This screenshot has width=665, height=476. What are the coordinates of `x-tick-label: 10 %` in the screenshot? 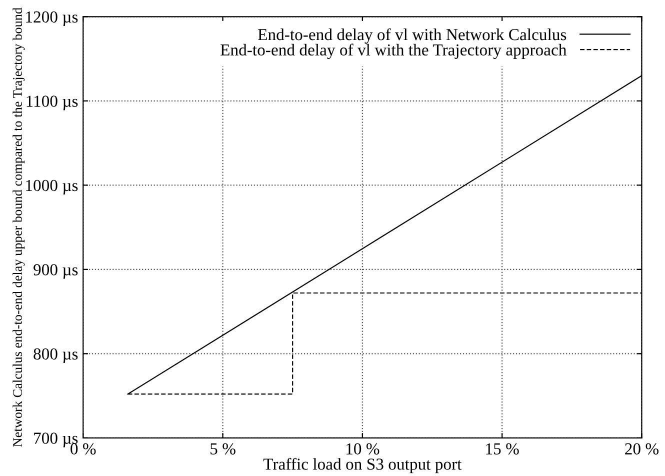 It's located at (363, 449).